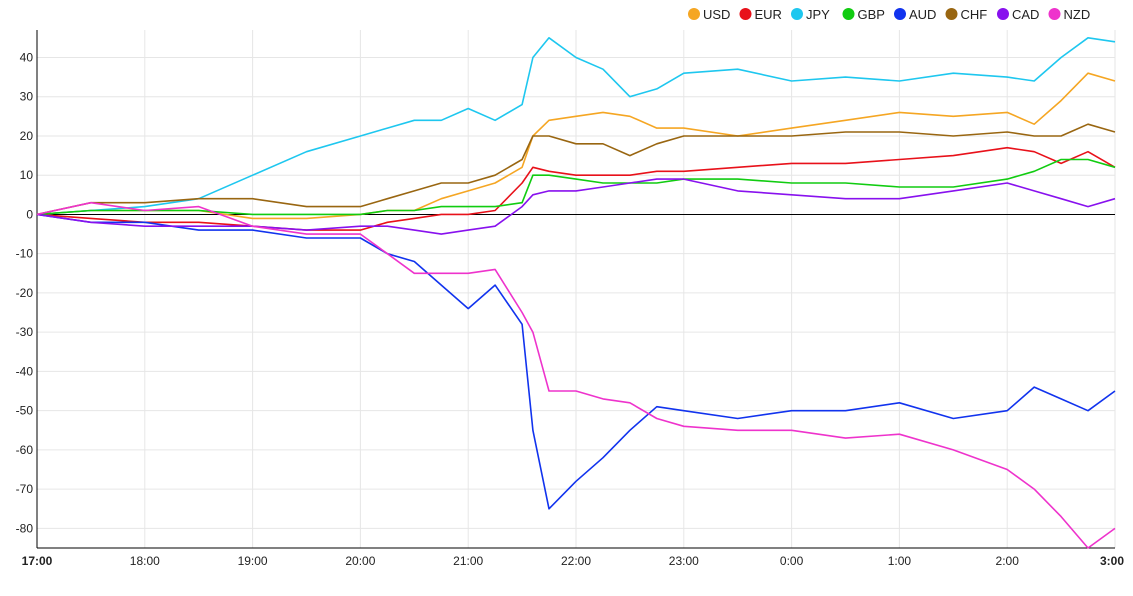  Describe the element at coordinates (576, 206) in the screenshot. I see `series-line-cad` at that location.